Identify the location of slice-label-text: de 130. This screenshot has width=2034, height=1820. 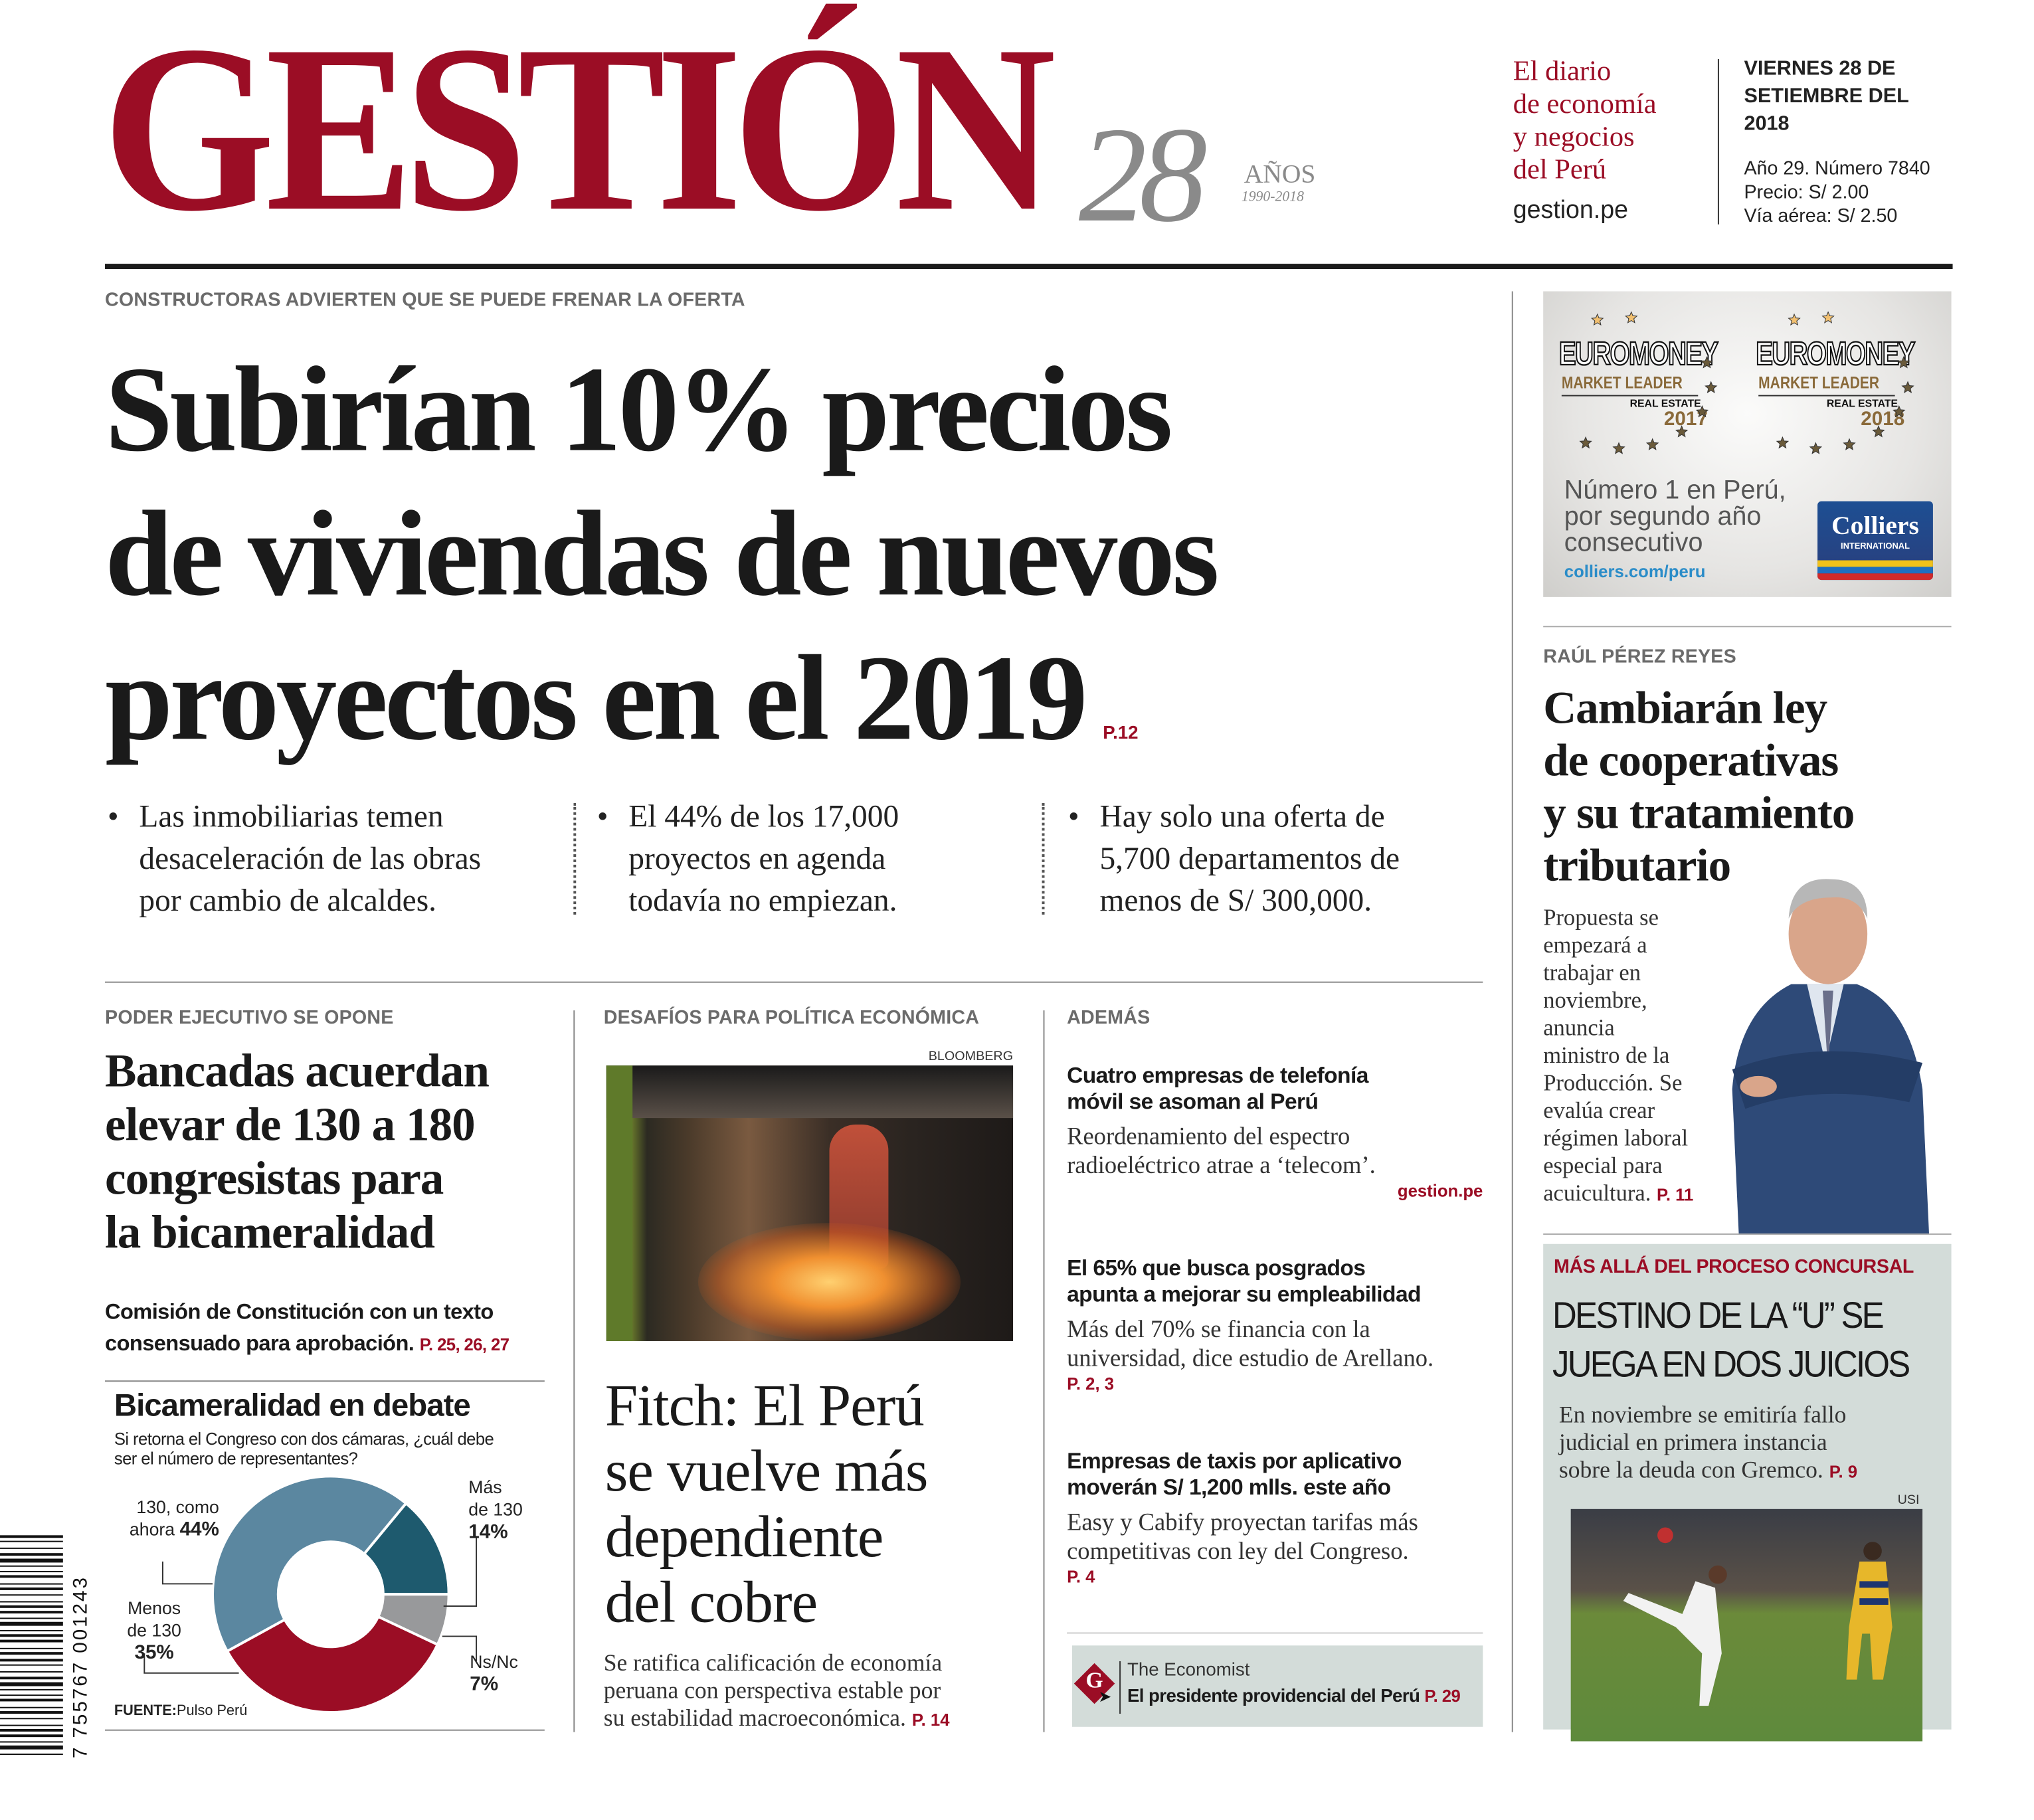
(154, 1630).